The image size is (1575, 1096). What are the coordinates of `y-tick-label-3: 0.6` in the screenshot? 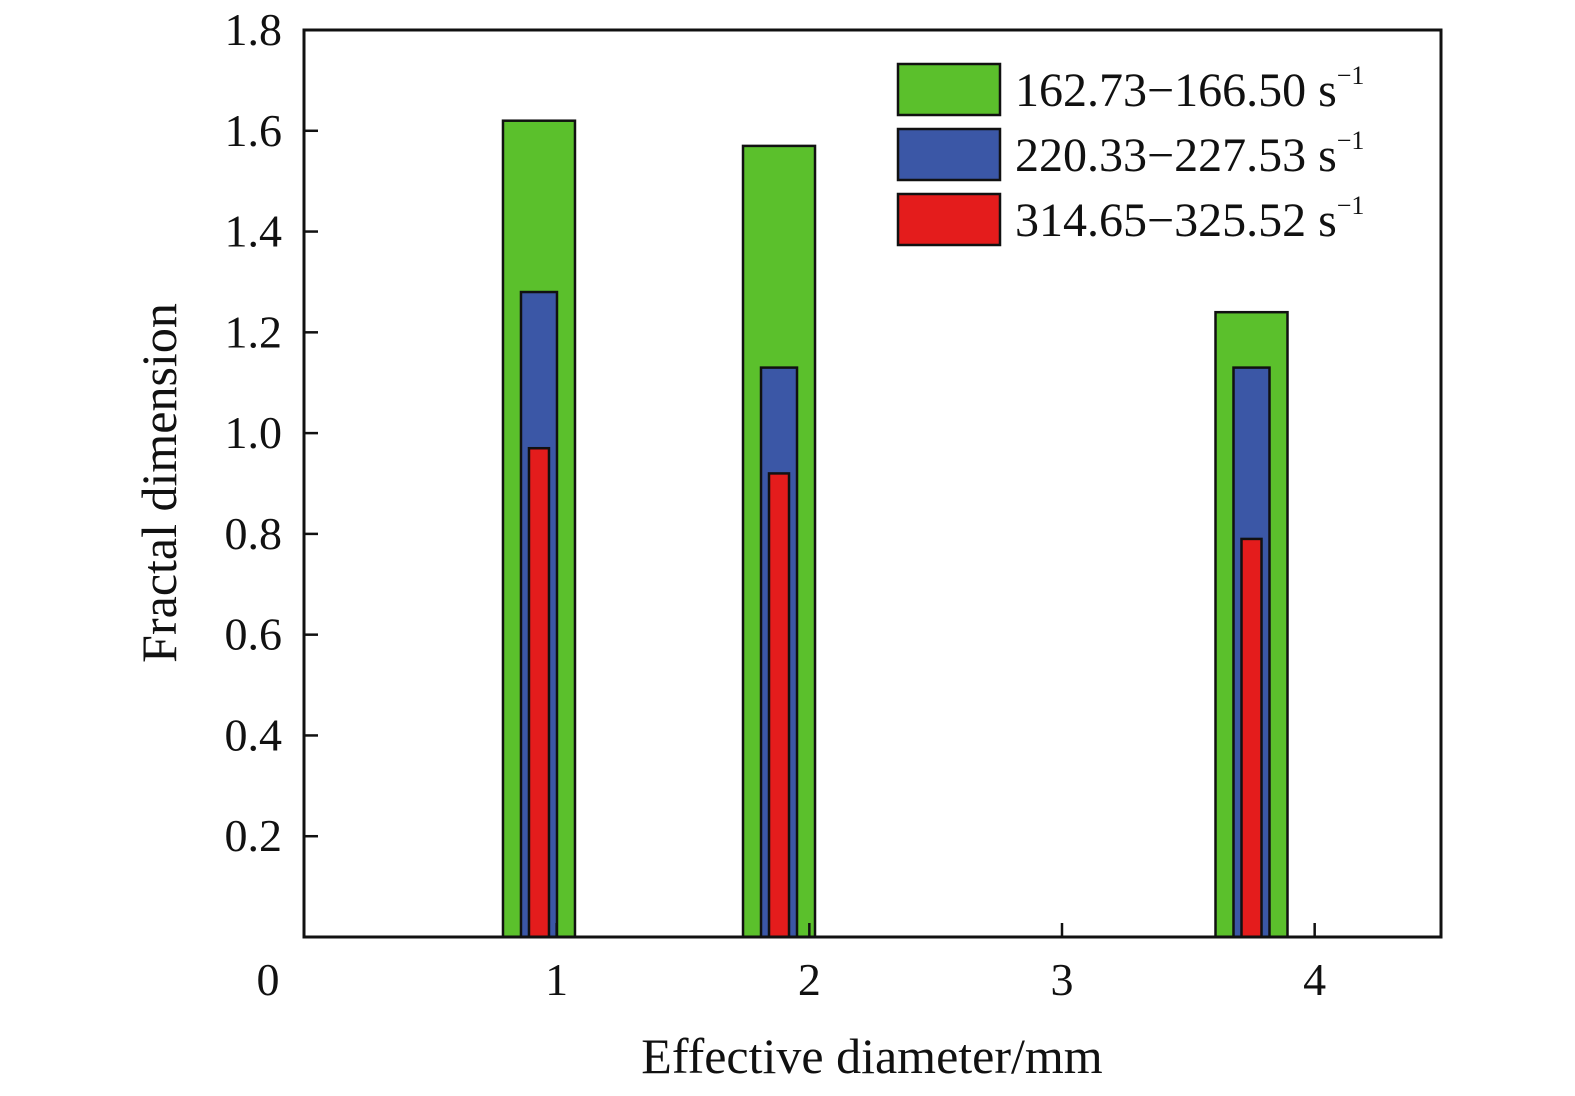 It's located at (254, 634).